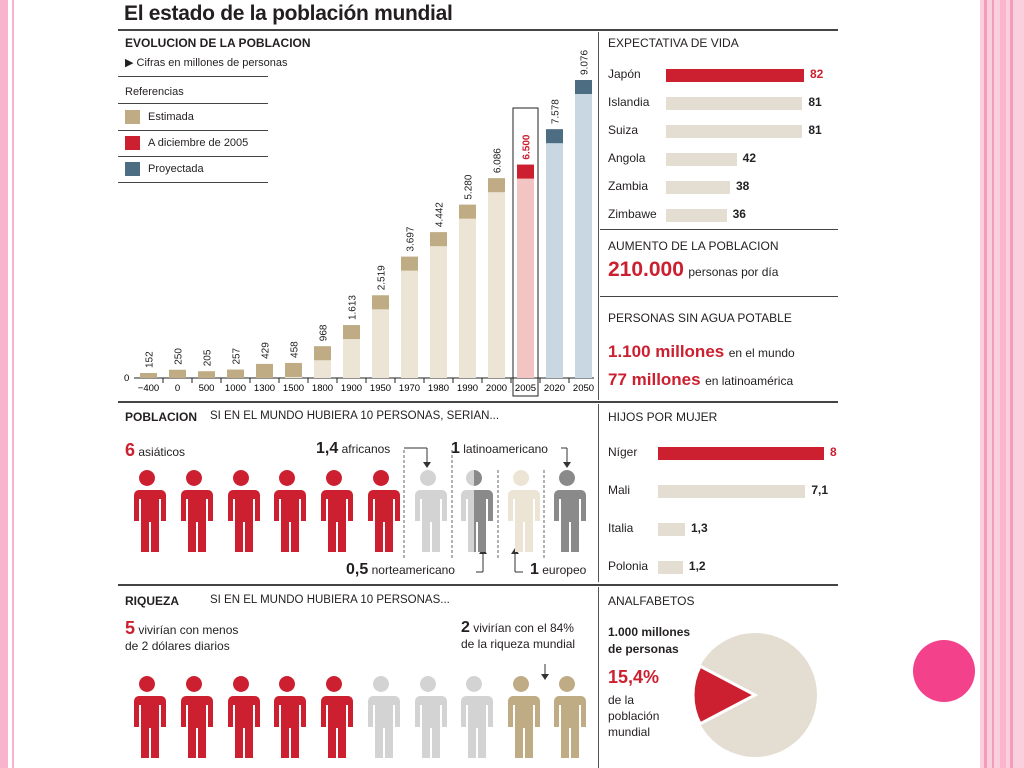 Image resolution: width=1024 pixels, height=768 pixels. Describe the element at coordinates (162, 452) in the screenshot. I see `asian-text: asiáticos` at that location.